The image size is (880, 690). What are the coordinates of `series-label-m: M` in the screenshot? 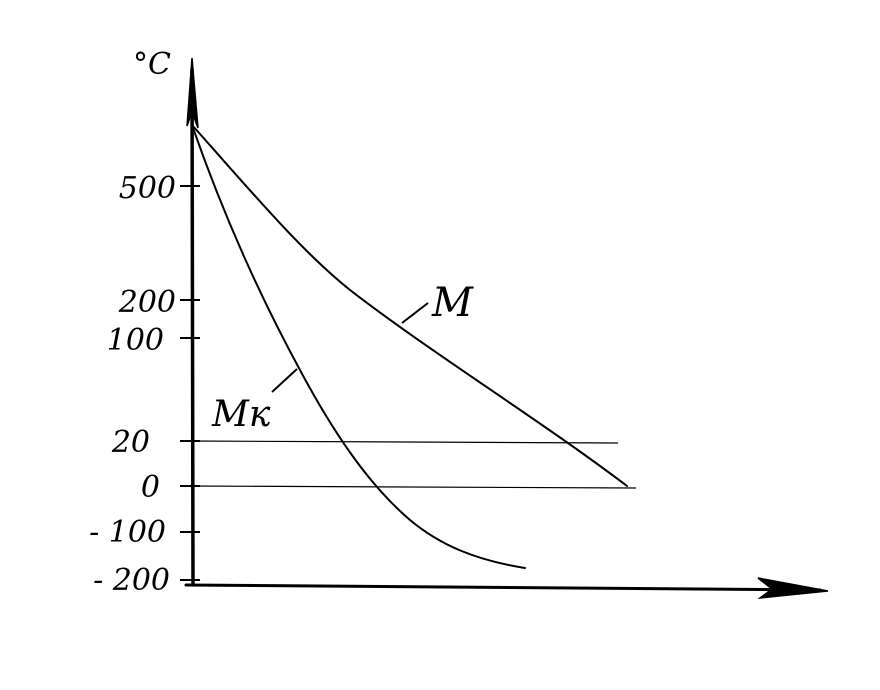 It's located at (452, 303).